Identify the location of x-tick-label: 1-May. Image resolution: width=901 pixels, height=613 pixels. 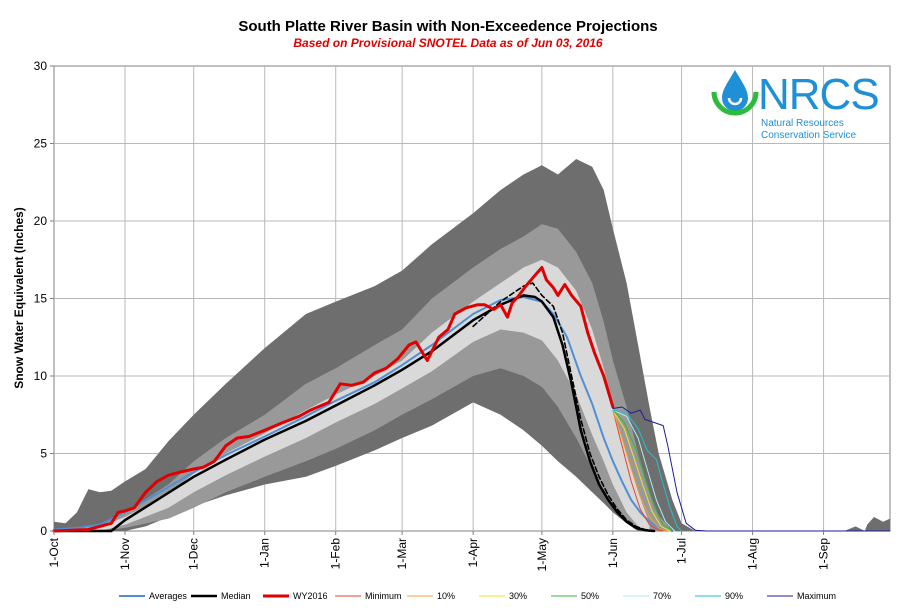
(542, 554).